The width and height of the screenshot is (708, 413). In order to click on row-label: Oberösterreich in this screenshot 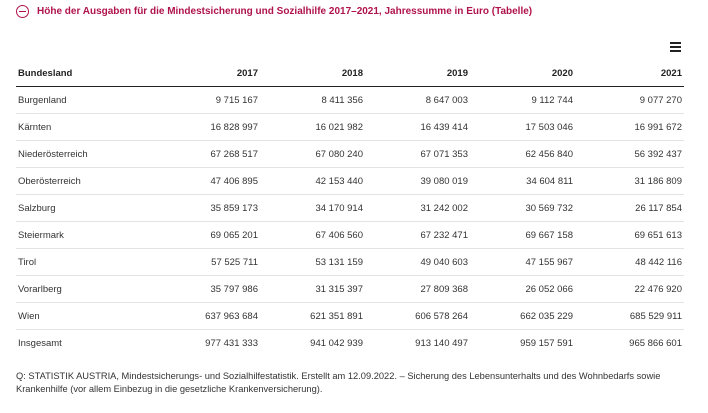, I will do `click(91, 181)`.